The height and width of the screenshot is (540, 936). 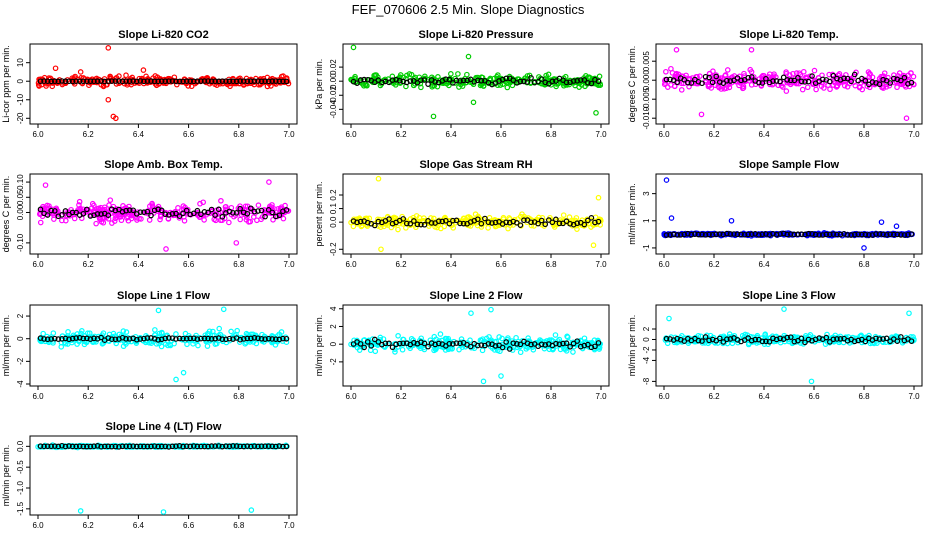 What do you see at coordinates (89, 134) in the screenshot?
I see `chart-1-xtick-label: 6.2` at bounding box center [89, 134].